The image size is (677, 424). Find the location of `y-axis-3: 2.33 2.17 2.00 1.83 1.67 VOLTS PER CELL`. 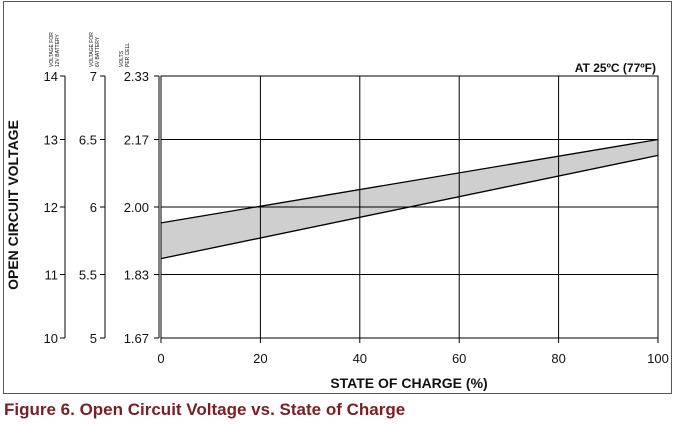

y-axis-3: 2.33 2.17 2.00 1.83 1.67 VOLTS PER CELL is located at coordinates (139, 194).